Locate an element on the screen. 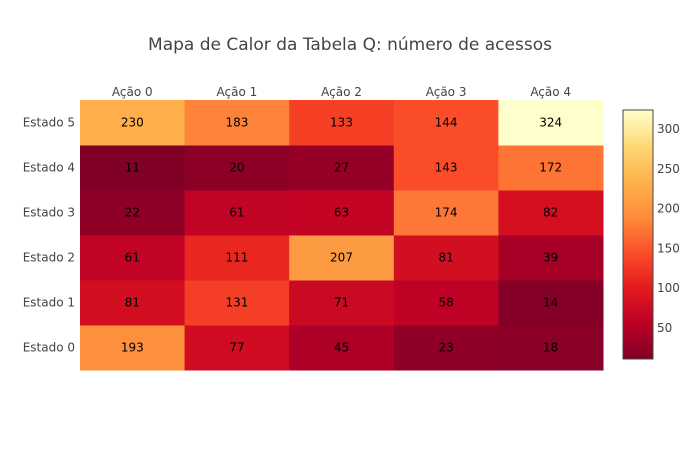 The width and height of the screenshot is (700, 450). cell-value-label: 324 is located at coordinates (550, 123).